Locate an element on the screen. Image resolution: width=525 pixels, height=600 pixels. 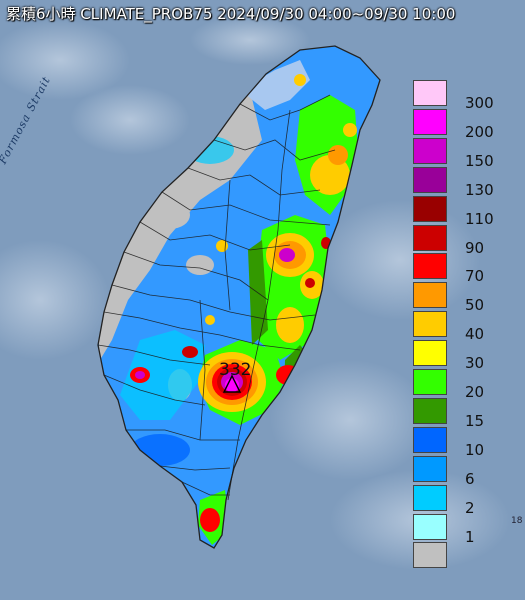
legend-label: 6 is located at coordinates (470, 478).